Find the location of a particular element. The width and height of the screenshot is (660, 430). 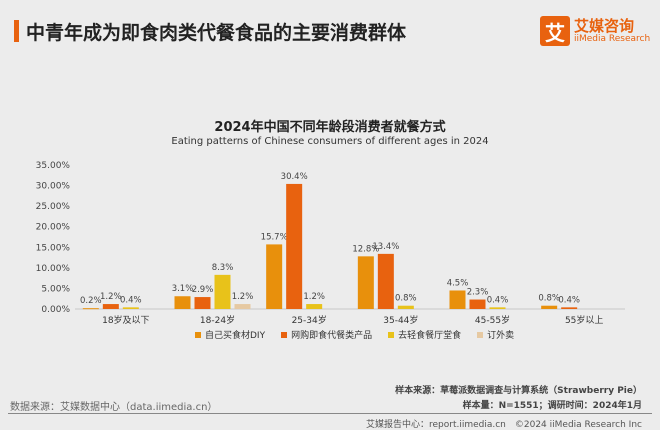

data-label: 2.9% is located at coordinates (203, 290).